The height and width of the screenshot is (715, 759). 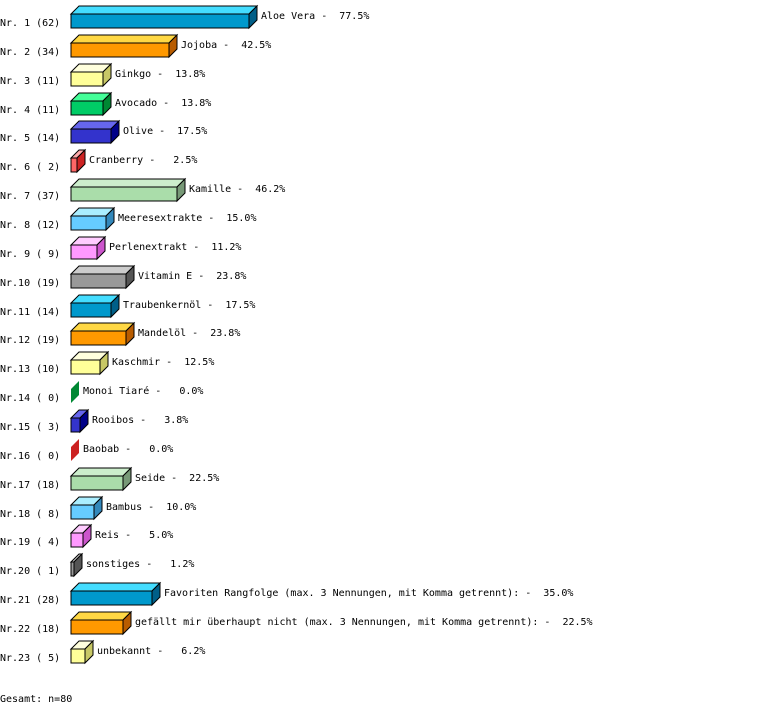 I want to click on bar-row: Nr. 1 (62) Aloe Vera - 77.5%, so click(x=184, y=17).